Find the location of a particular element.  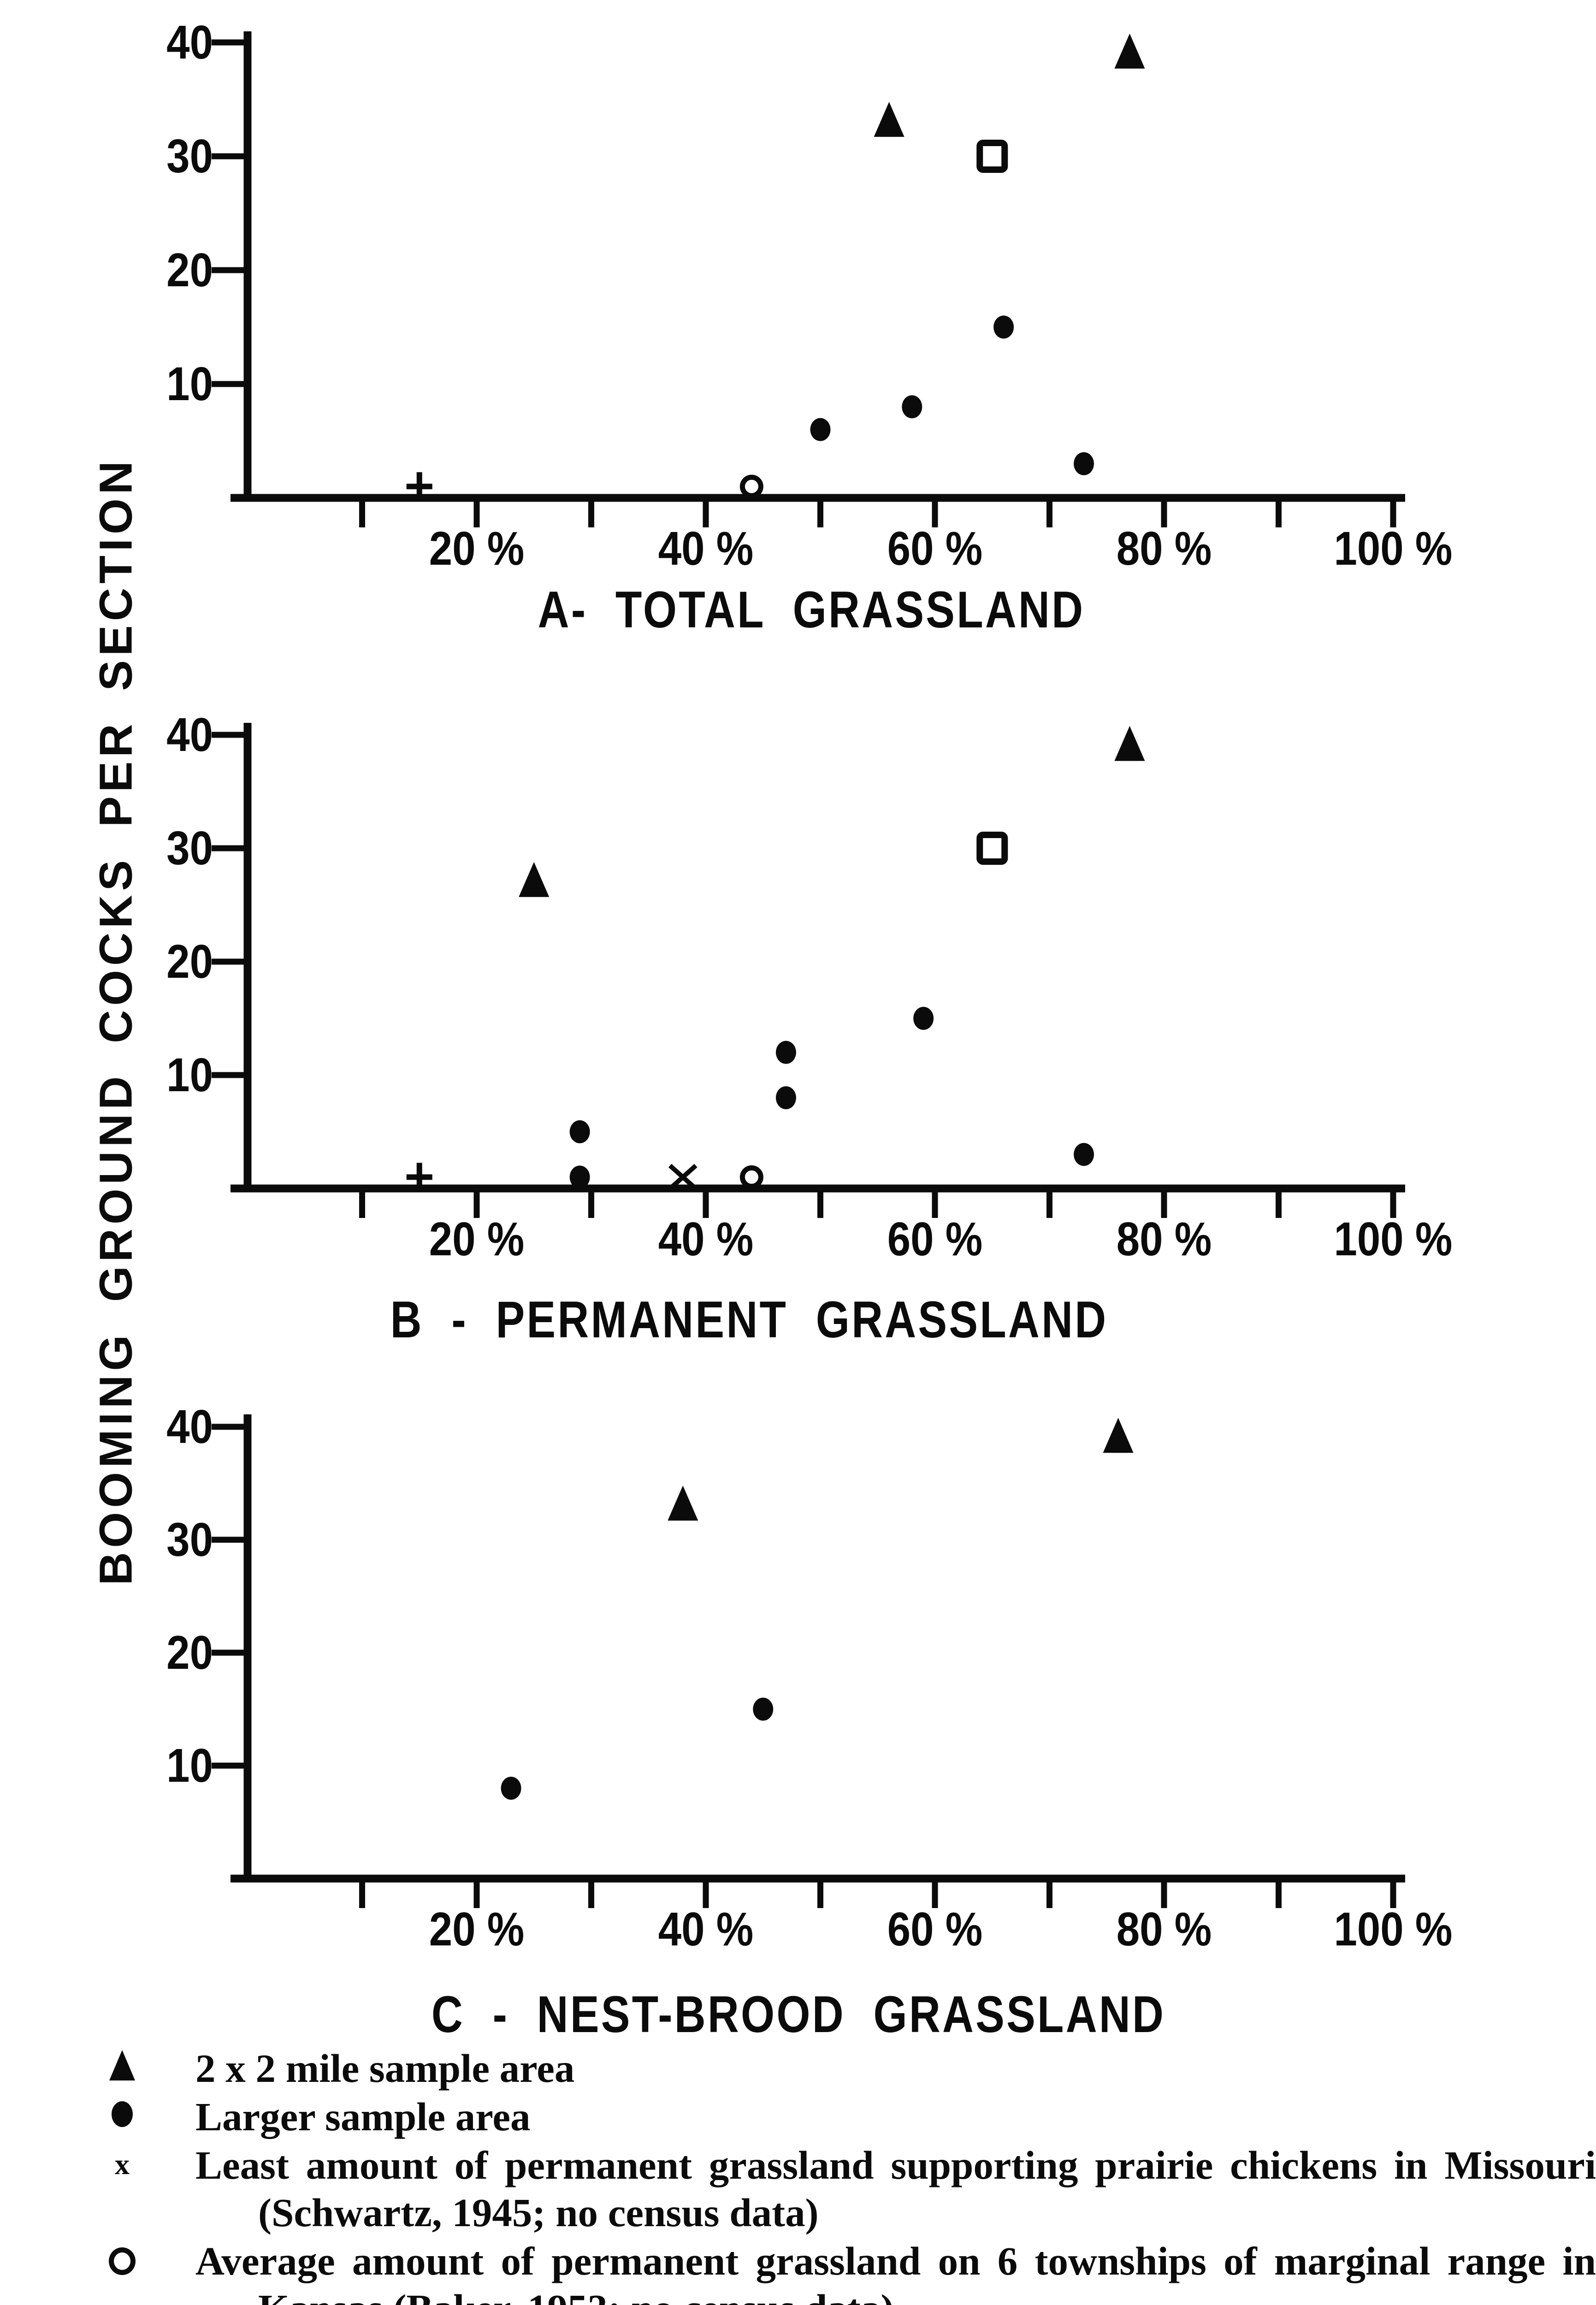

legend-item-text: Larger sample area is located at coordinates (363, 2116).